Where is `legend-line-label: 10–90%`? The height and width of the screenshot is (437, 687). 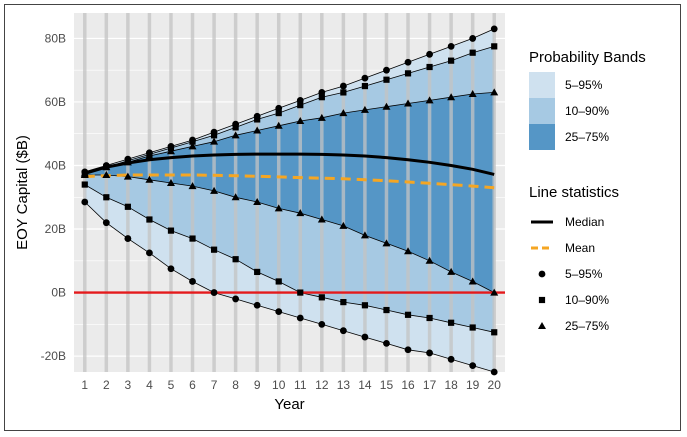 legend-line-label: 10–90% is located at coordinates (587, 300).